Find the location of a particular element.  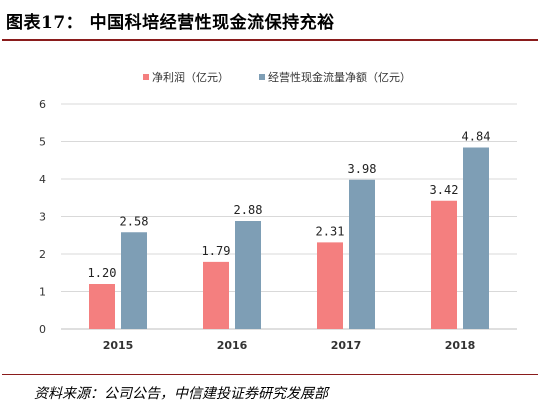

data-label: 2.58 is located at coordinates (134, 221).